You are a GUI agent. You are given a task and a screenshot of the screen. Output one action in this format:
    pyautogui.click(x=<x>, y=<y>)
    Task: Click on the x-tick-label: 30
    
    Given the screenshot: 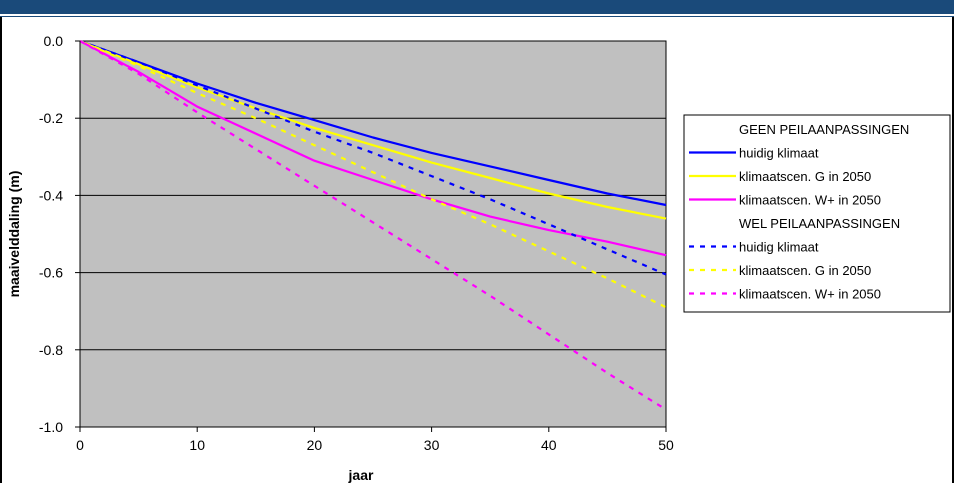 What is the action you would take?
    pyautogui.click(x=432, y=445)
    